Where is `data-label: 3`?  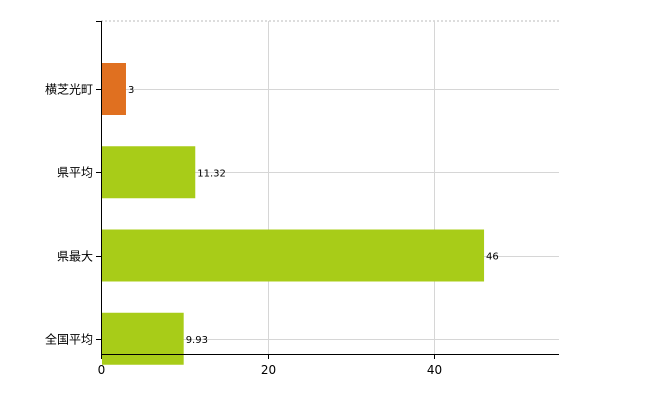
data-label: 3 is located at coordinates (131, 90).